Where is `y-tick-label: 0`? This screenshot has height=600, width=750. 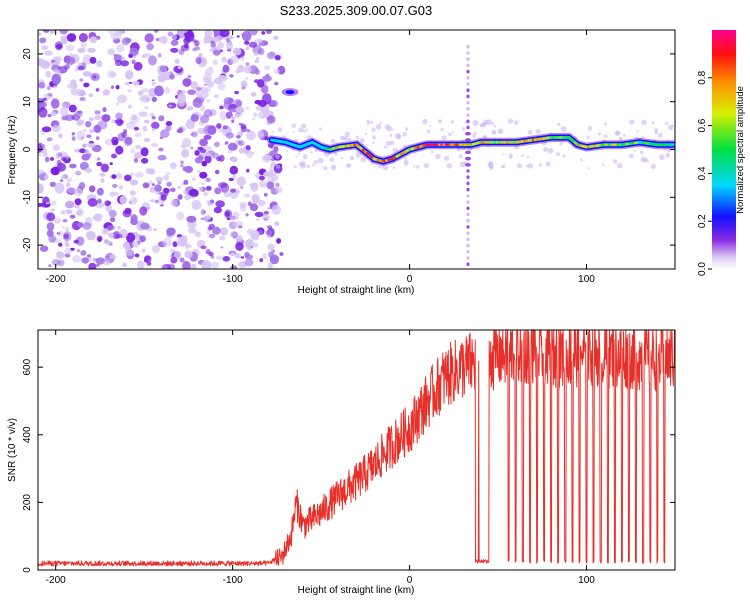
y-tick-label: 0 is located at coordinates (27, 570).